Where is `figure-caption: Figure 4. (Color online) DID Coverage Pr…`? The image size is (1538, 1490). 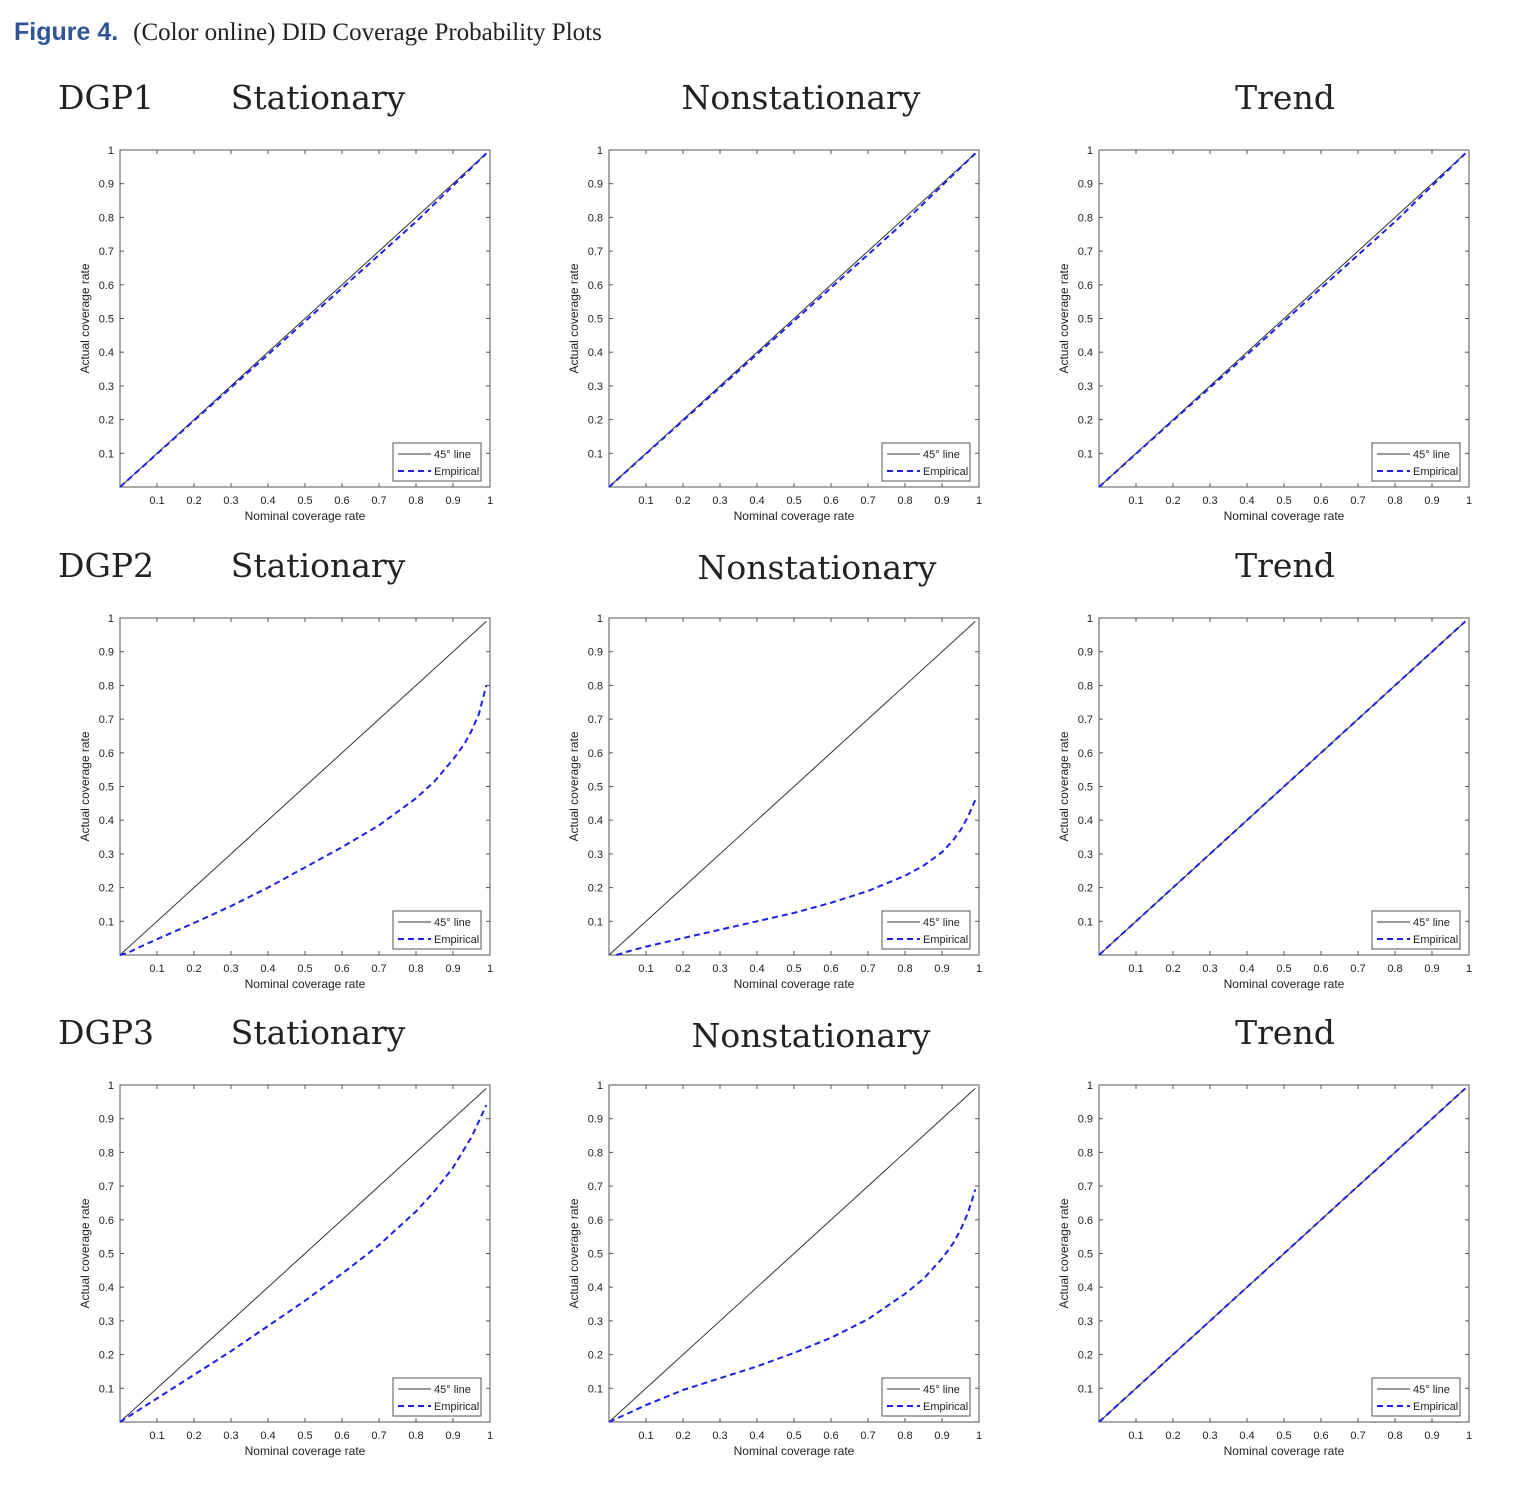 figure-caption: Figure 4. (Color online) DID Coverage Pr… is located at coordinates (308, 32).